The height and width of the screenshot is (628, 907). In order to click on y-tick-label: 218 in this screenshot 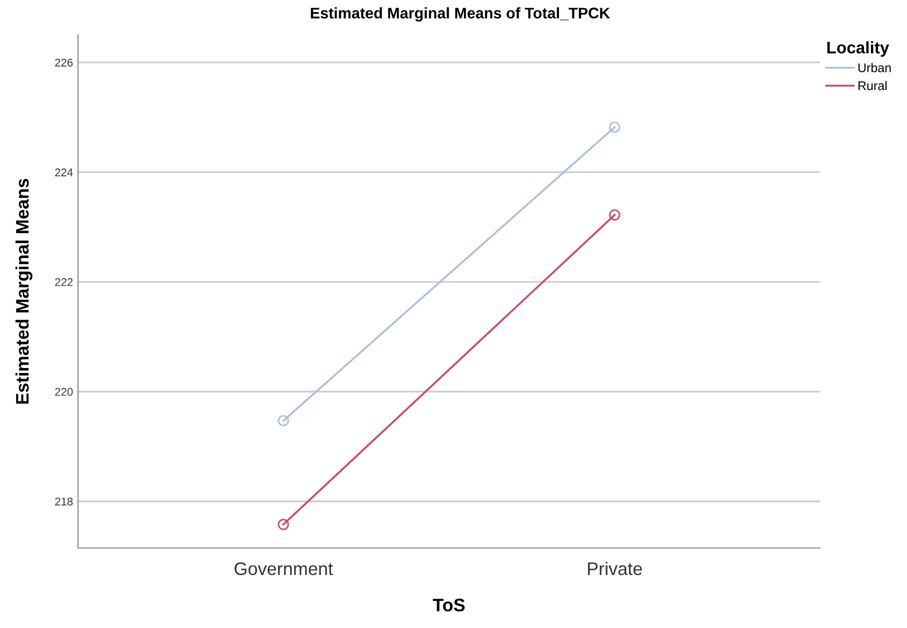, I will do `click(64, 502)`.